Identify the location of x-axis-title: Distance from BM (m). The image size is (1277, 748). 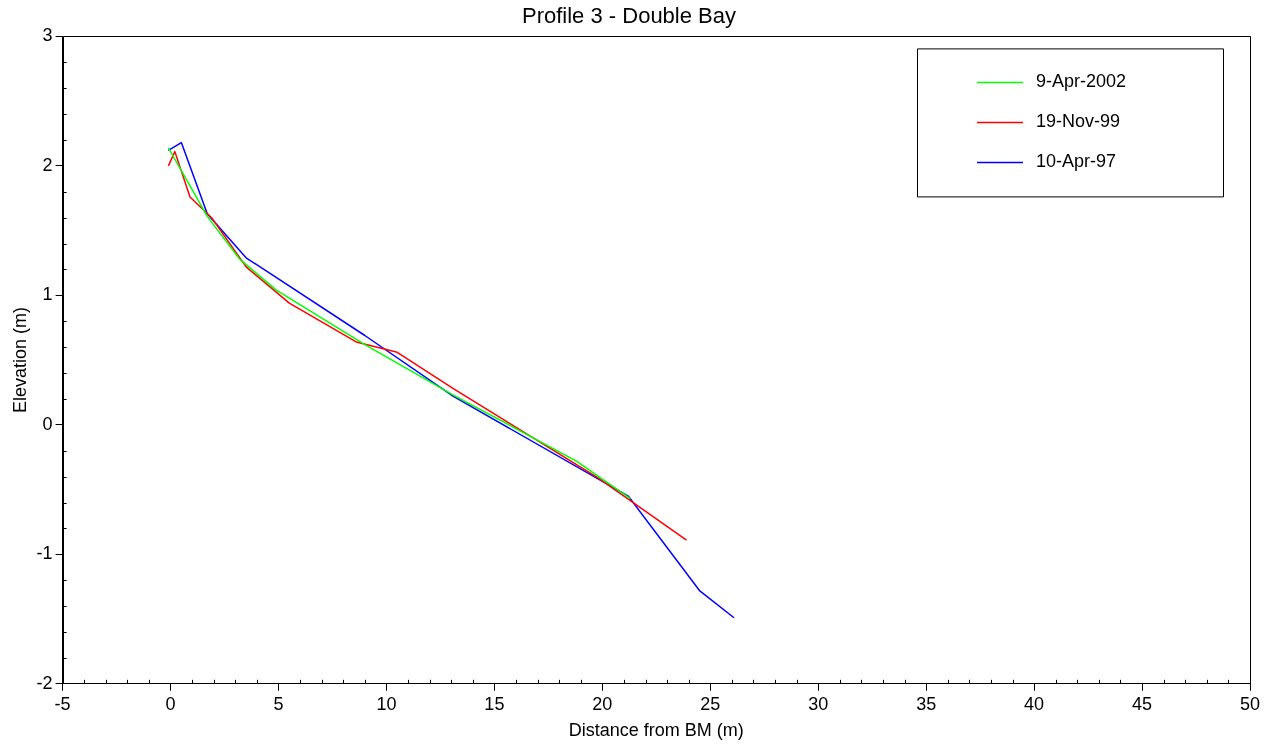
(656, 730).